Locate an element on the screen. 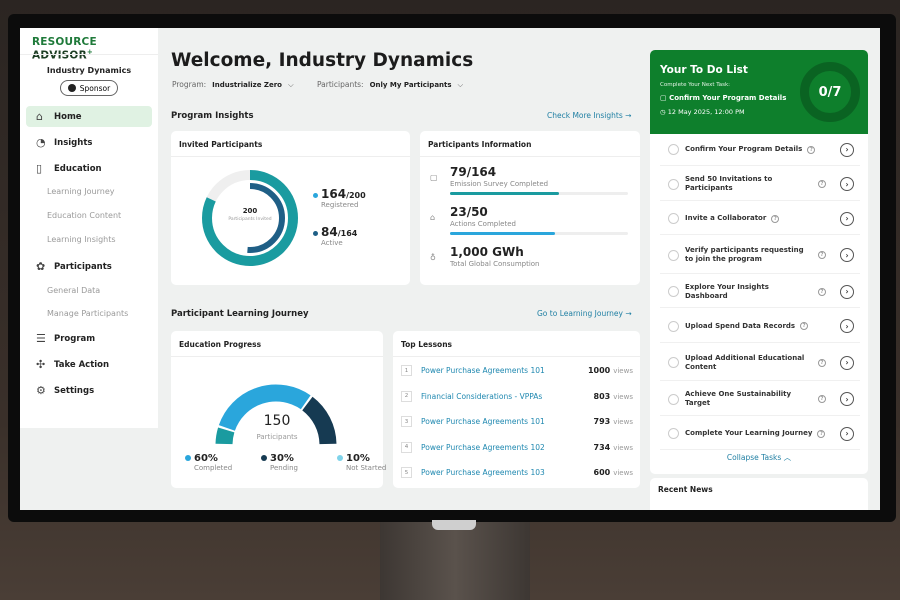 The height and width of the screenshot is (600, 900). lesson-link: Power Purchase Agreements 103 is located at coordinates (483, 472).